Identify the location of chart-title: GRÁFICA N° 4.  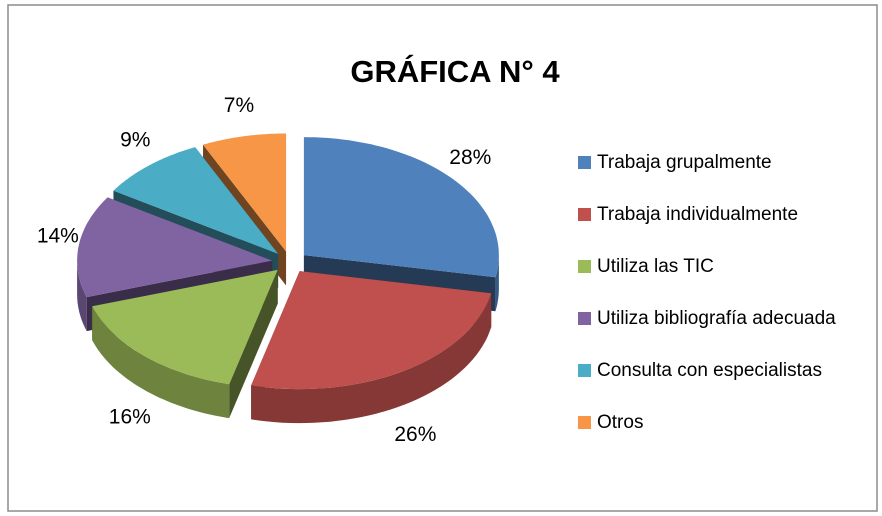
(455, 71).